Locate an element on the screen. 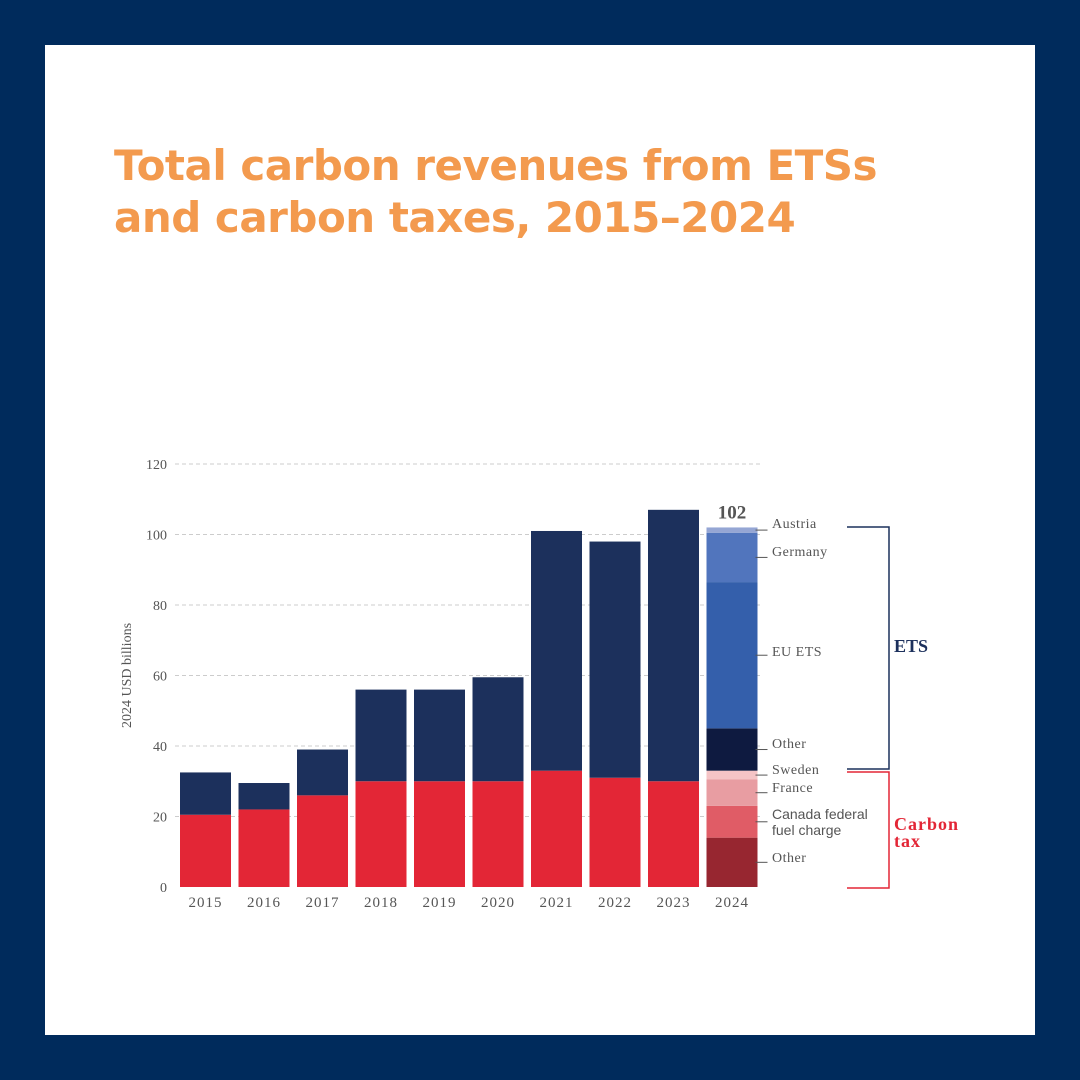 This screenshot has height=1080, width=1080. y-tick-label: 120 is located at coordinates (156, 465).